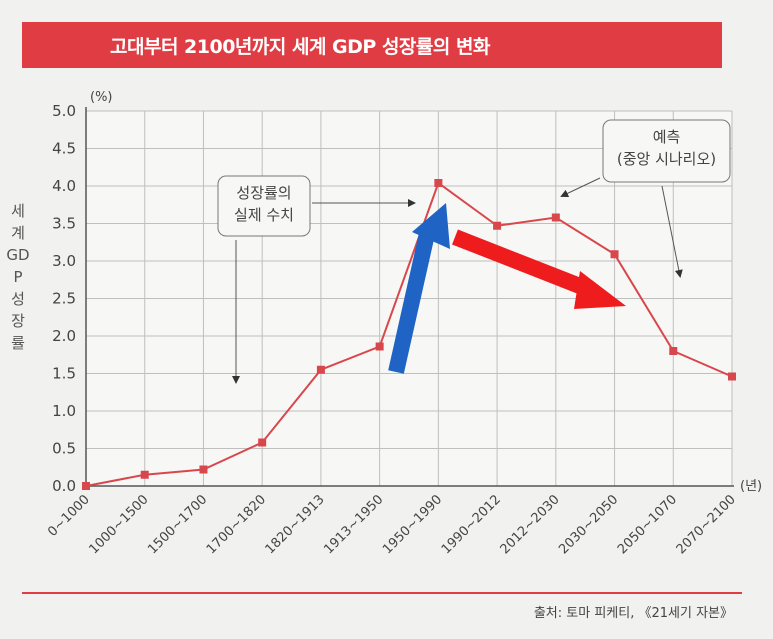  I want to click on y-tick-label: 1.5, so click(64, 374).